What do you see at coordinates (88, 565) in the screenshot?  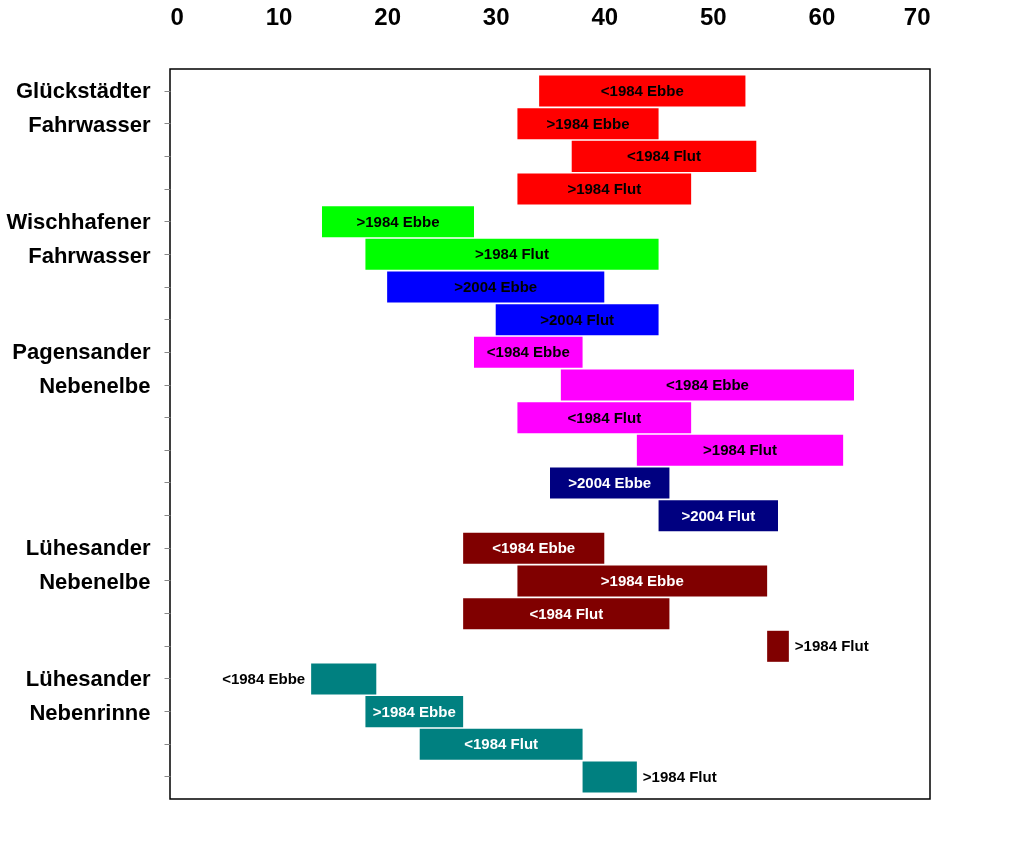 I see `y-tick-label: Lühesander Nebenelbe` at bounding box center [88, 565].